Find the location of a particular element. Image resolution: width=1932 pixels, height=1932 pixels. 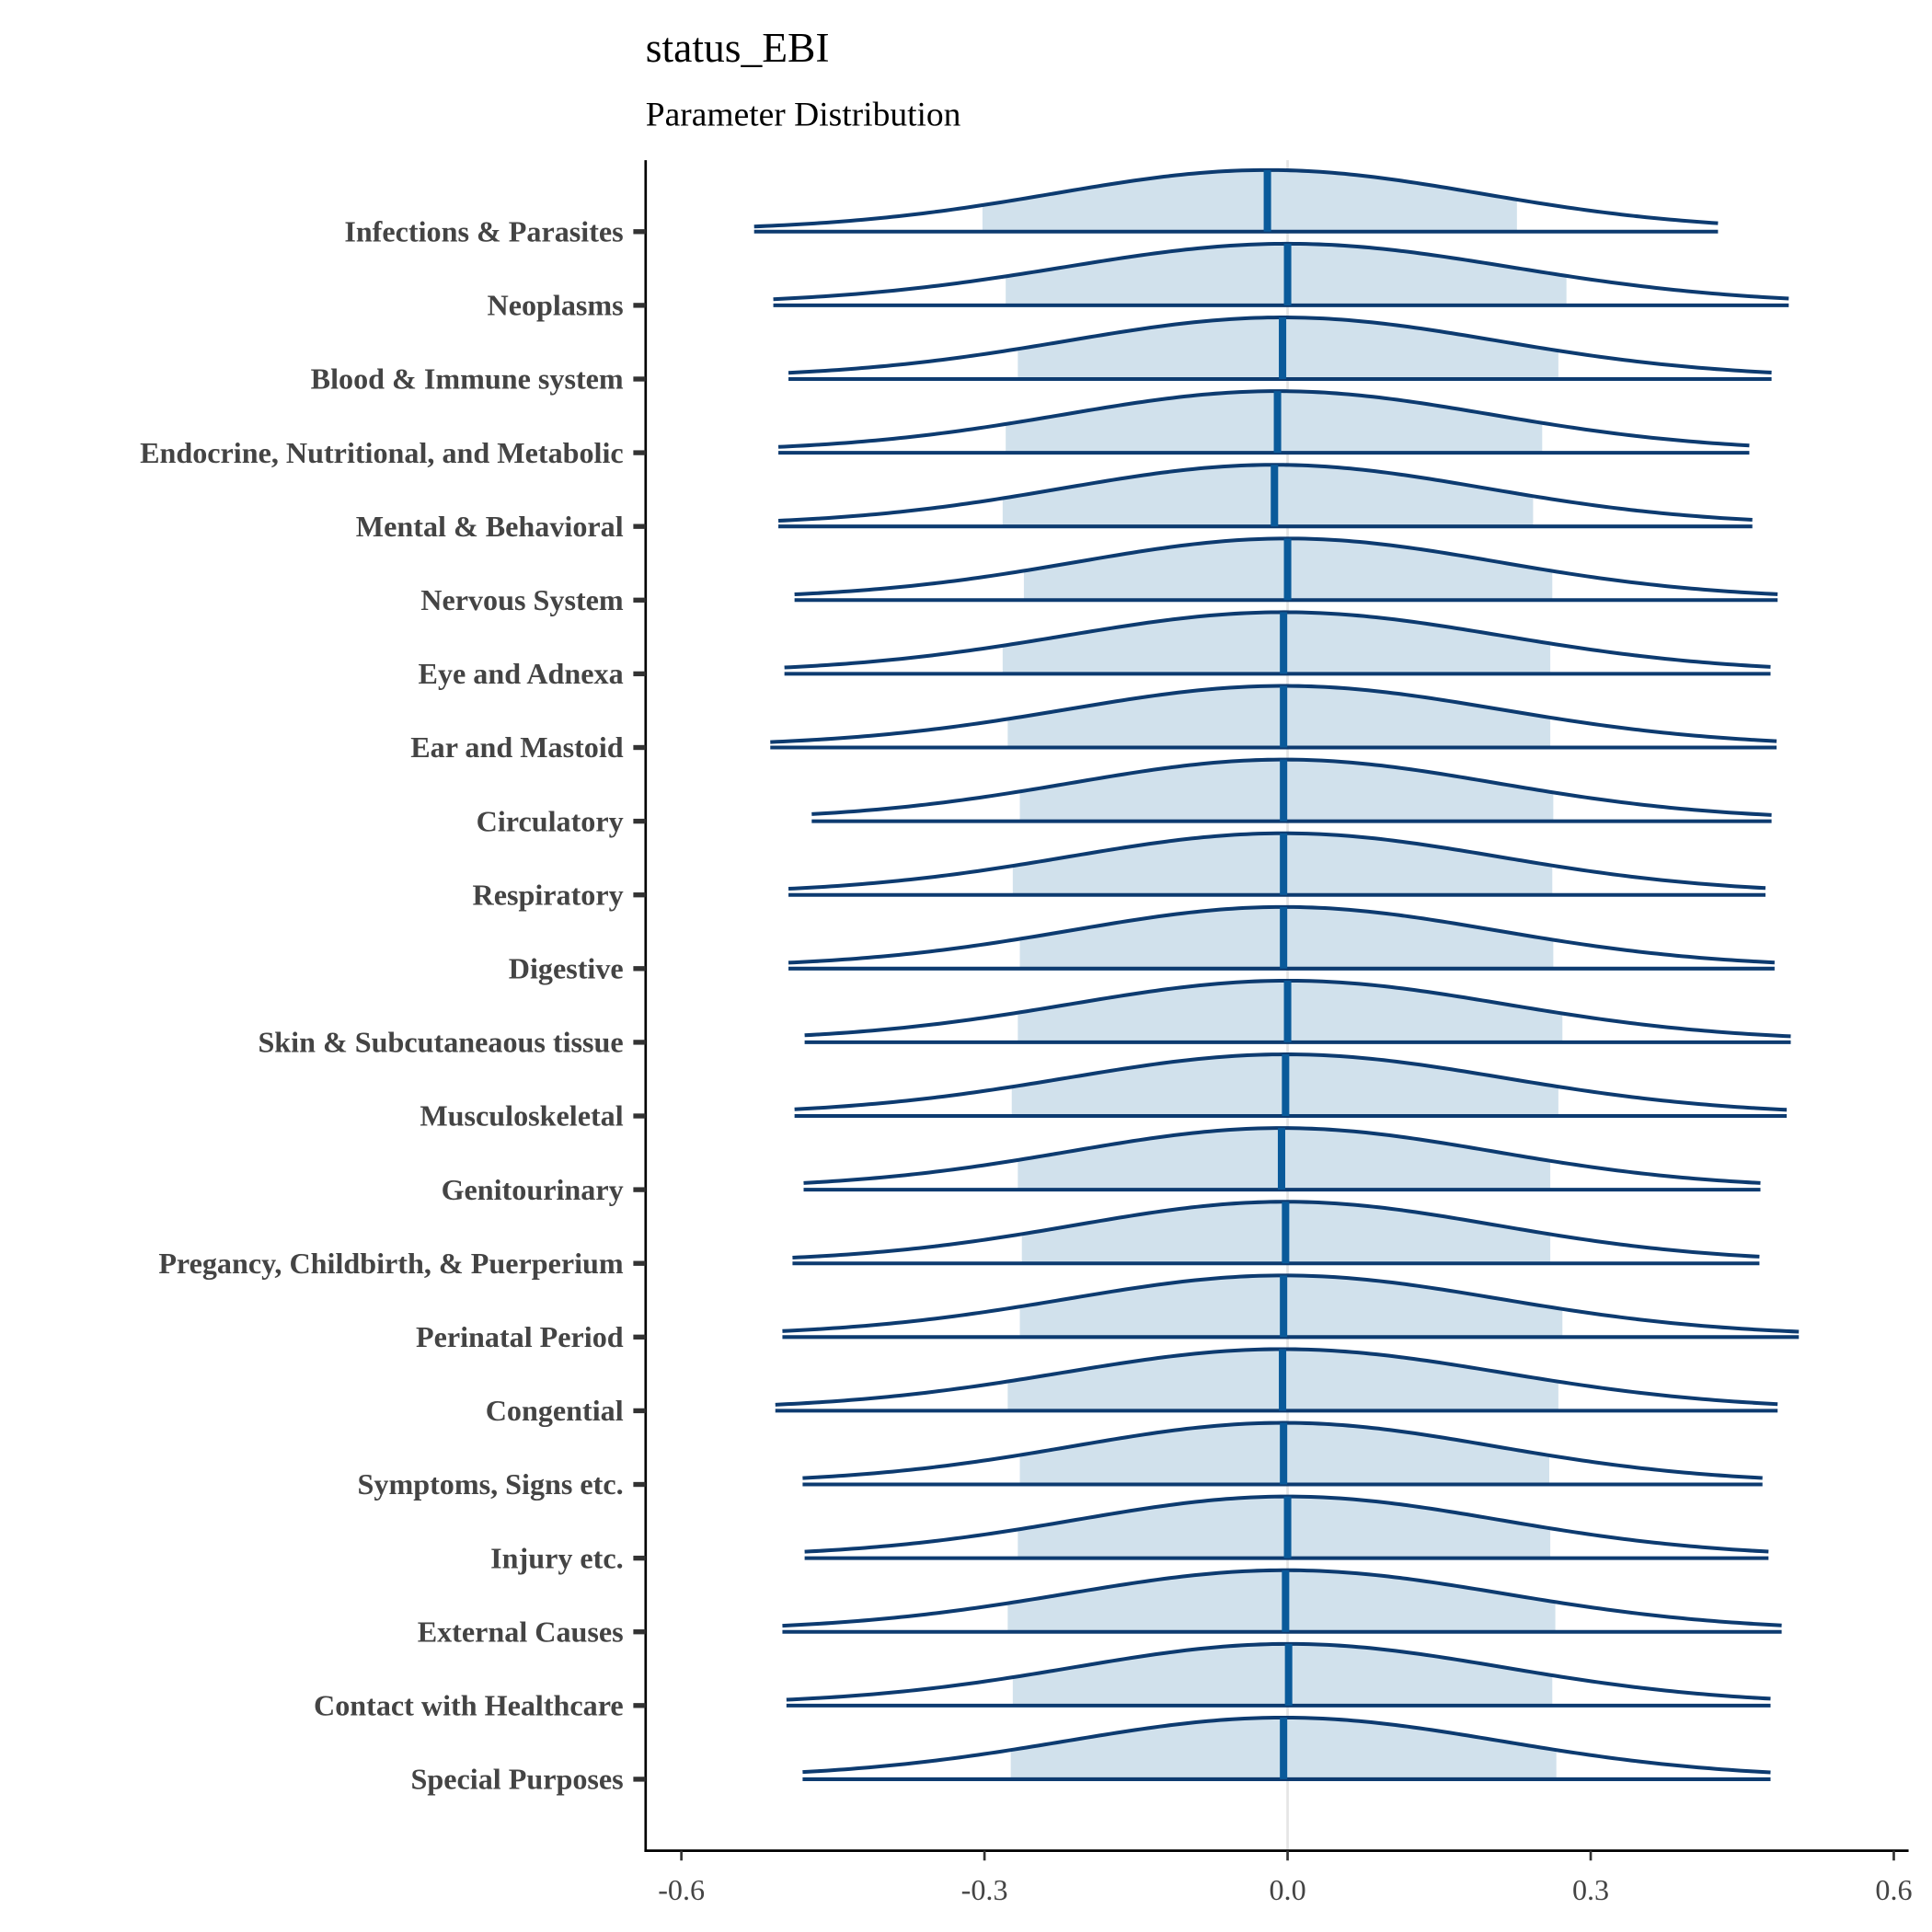

x-tick-label: 0.6 is located at coordinates (1893, 1890).